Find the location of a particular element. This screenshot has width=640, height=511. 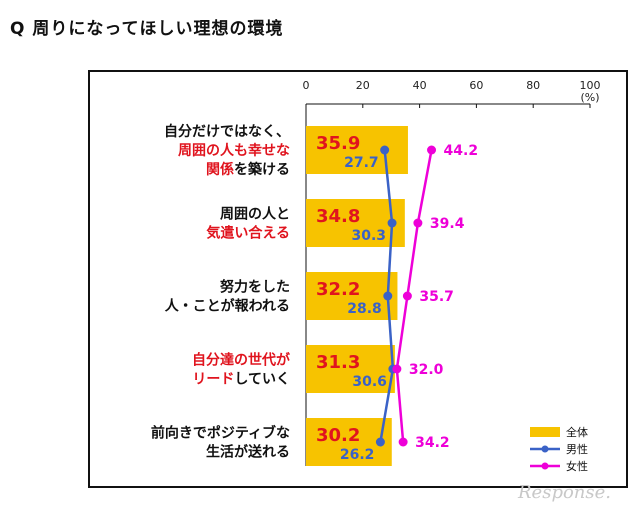

female-value-label: 44.2 is located at coordinates (461, 151).